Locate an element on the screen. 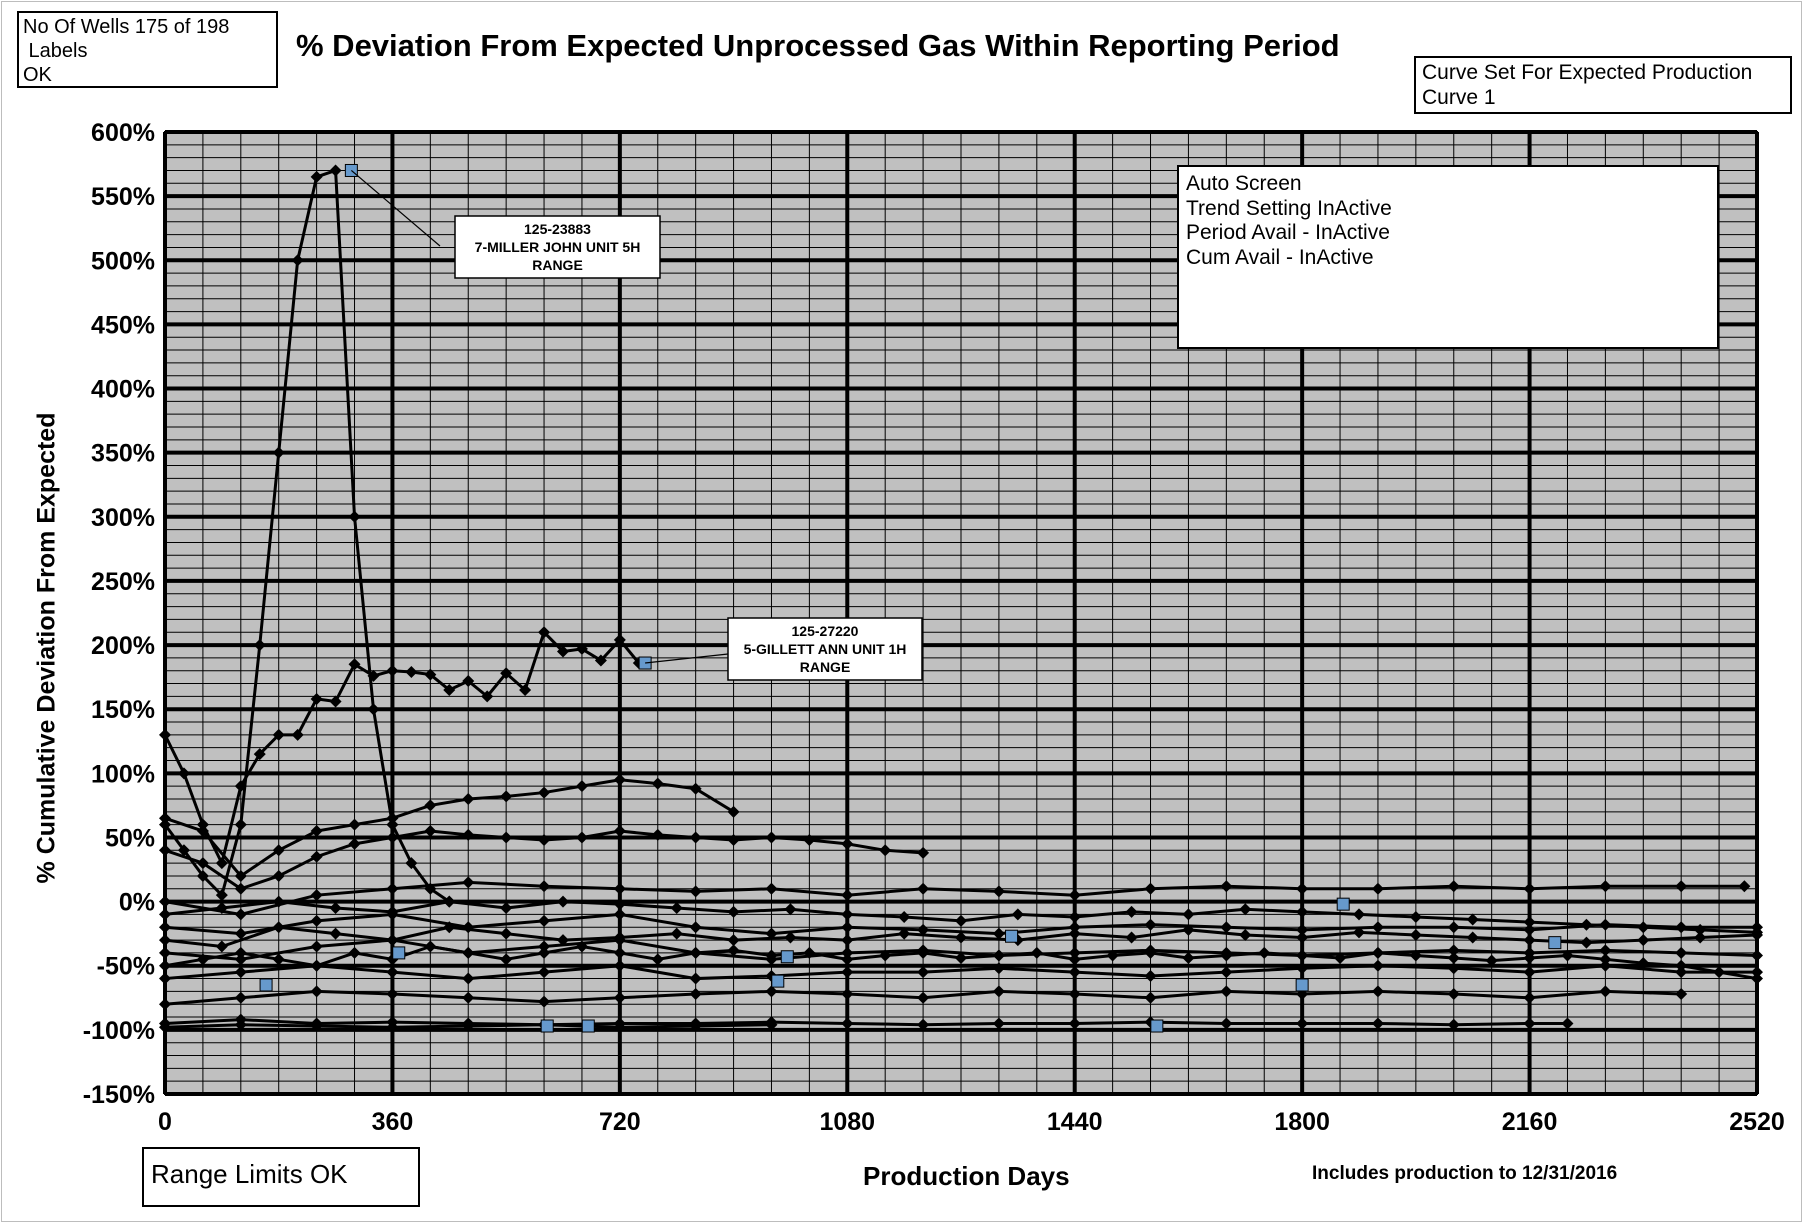  y-tick-label: 200% is located at coordinates (123, 646).